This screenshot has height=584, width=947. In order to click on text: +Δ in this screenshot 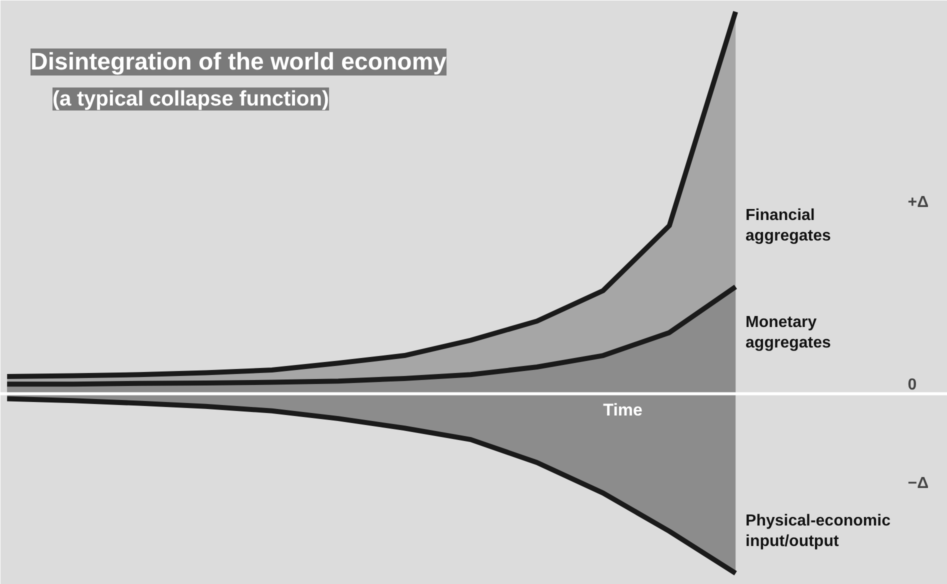, I will do `click(918, 203)`.